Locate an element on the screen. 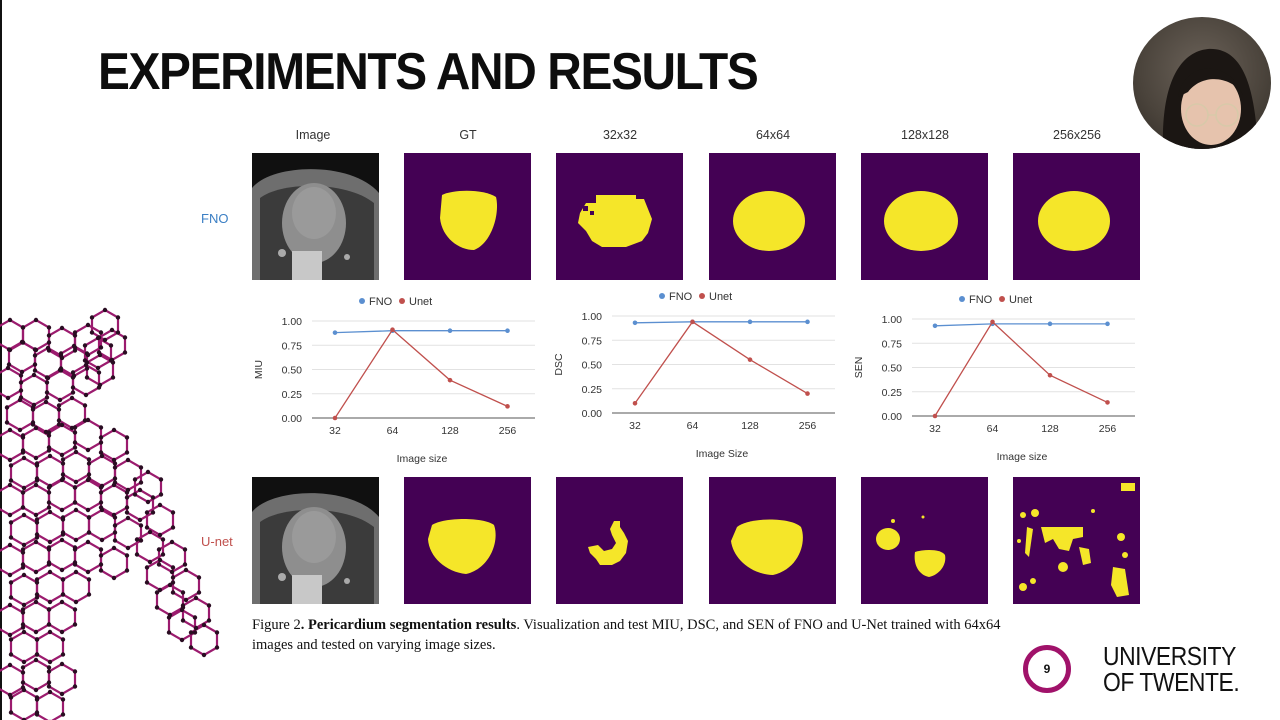 This screenshot has height=720, width=1280. presenter-webcam is located at coordinates (1202, 83).